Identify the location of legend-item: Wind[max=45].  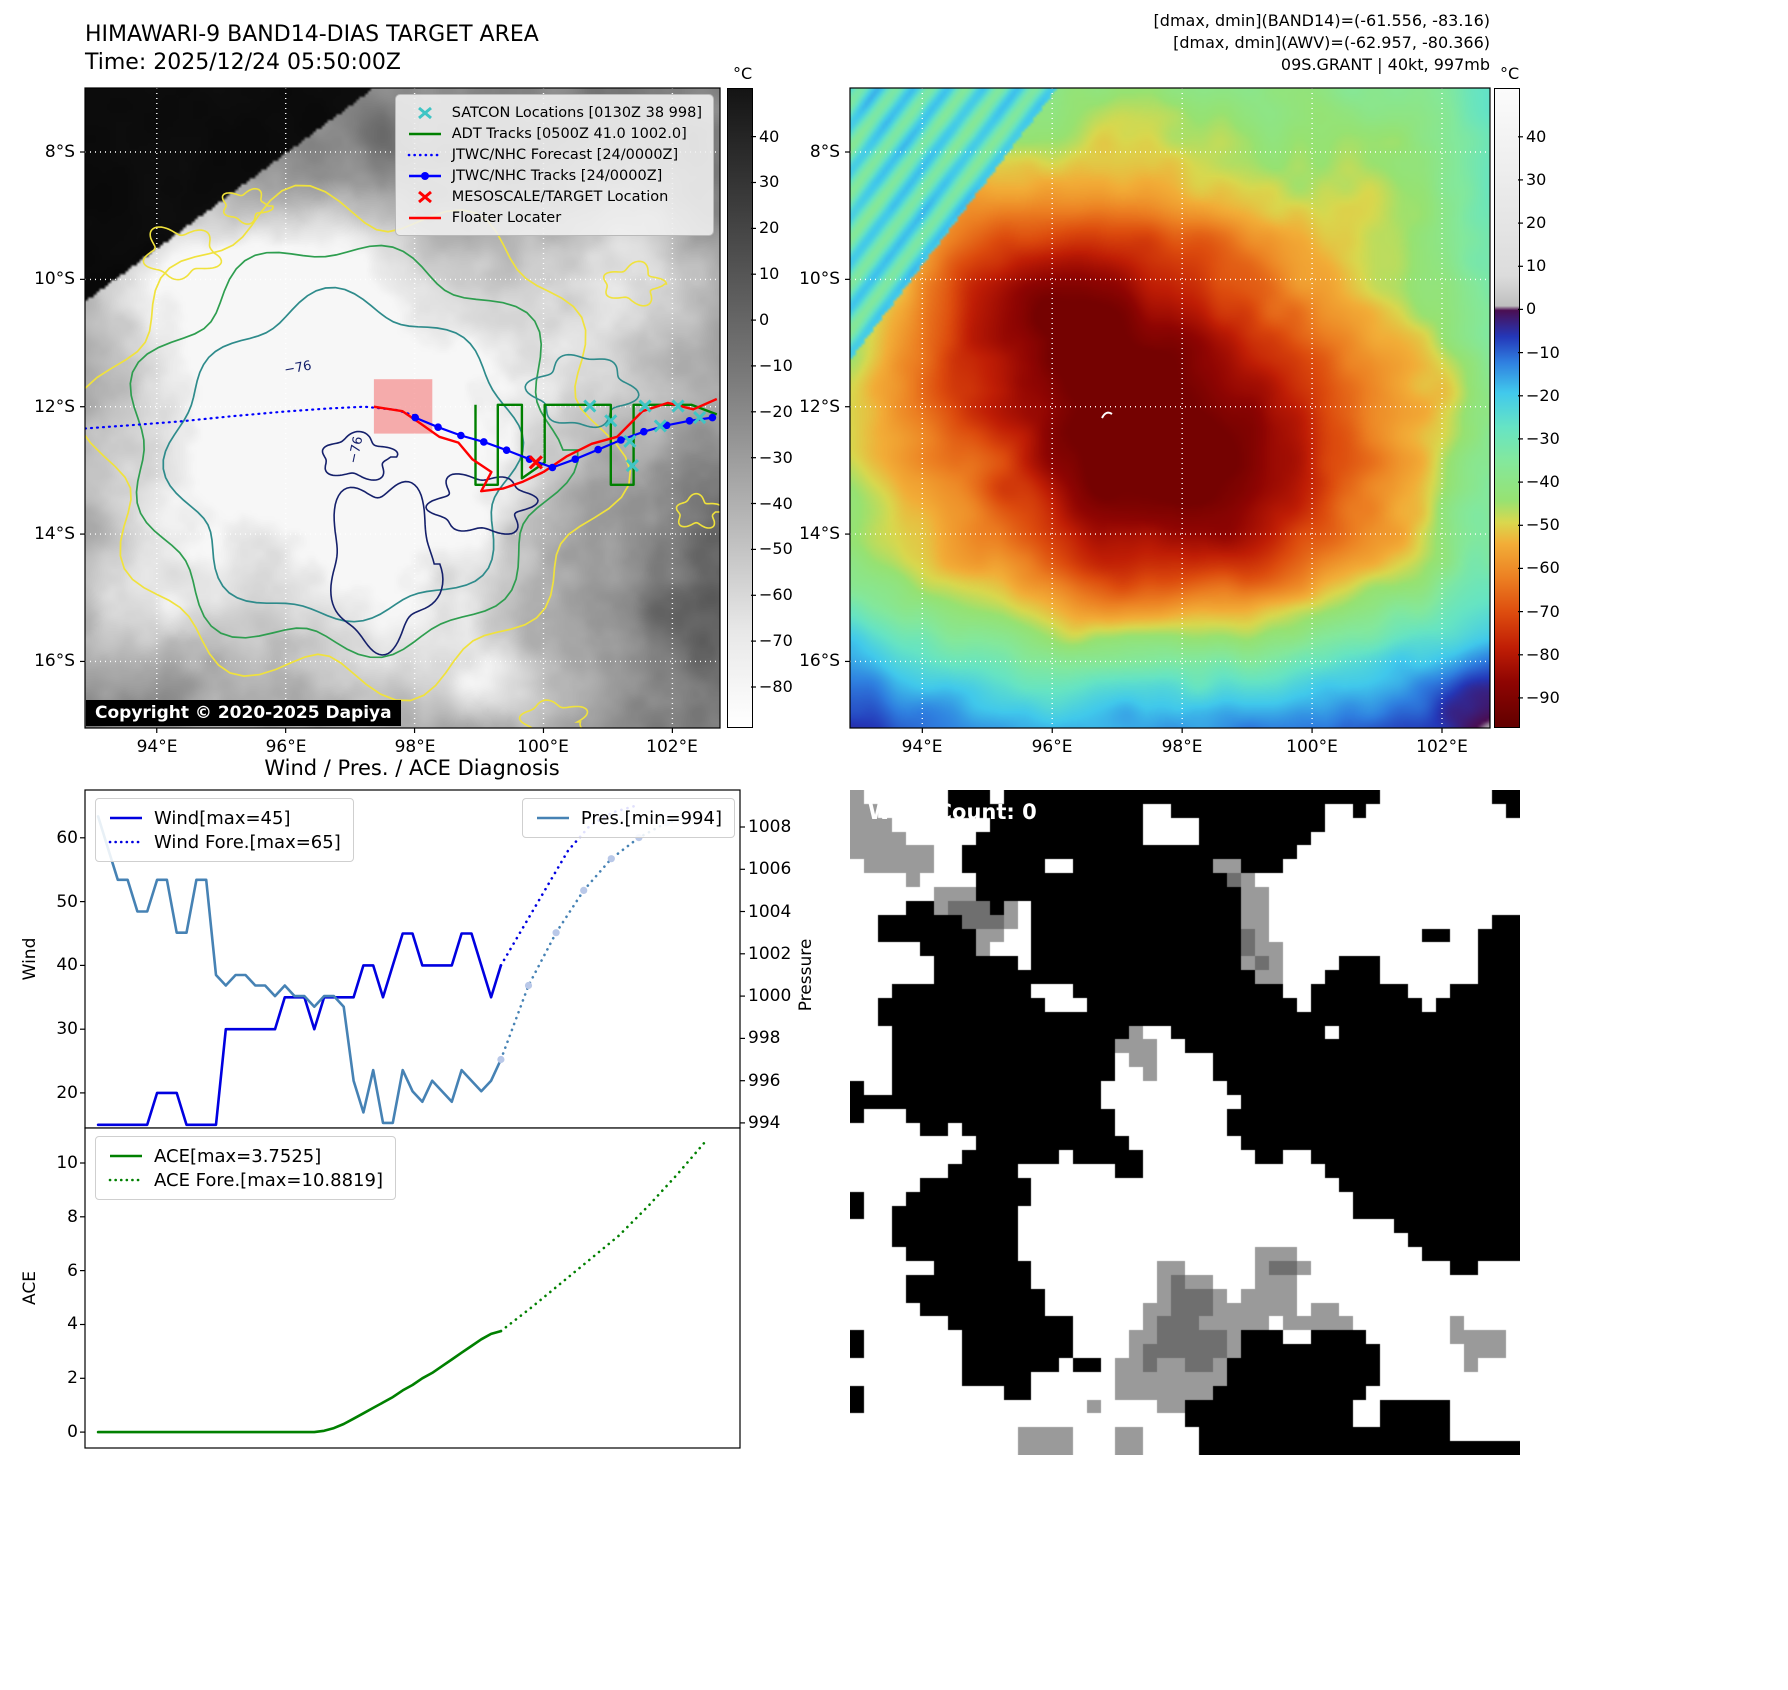
(224, 818).